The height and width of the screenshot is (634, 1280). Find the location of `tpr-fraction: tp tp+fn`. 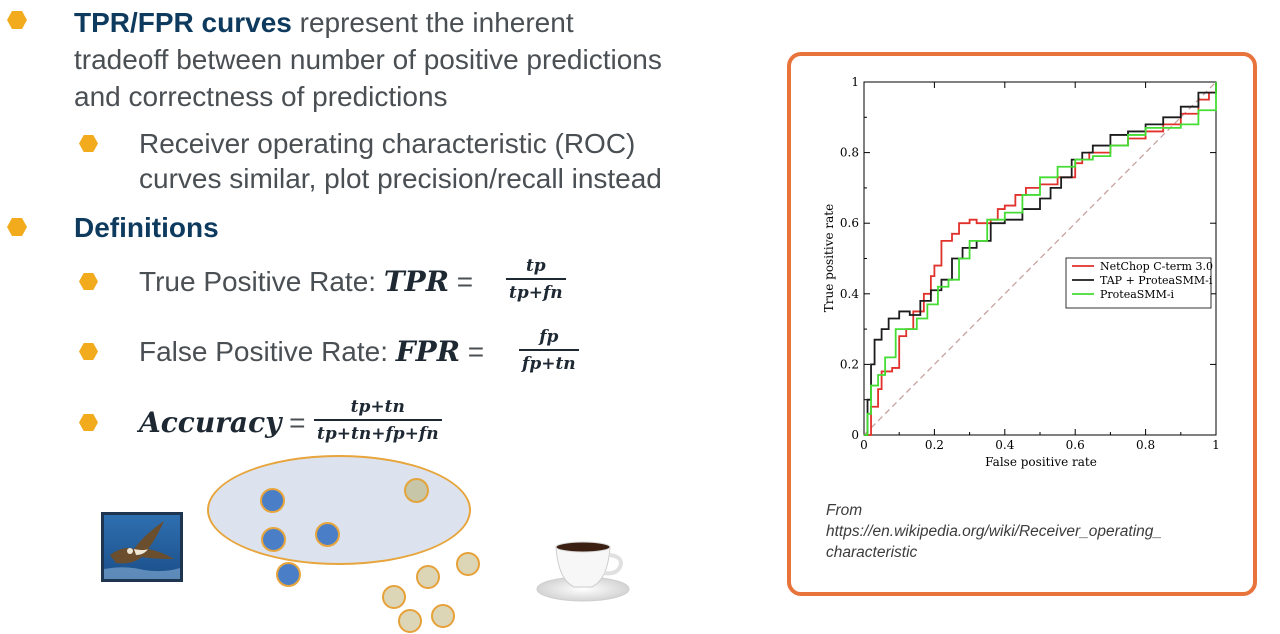

tpr-fraction: tp tp+fn is located at coordinates (536, 279).